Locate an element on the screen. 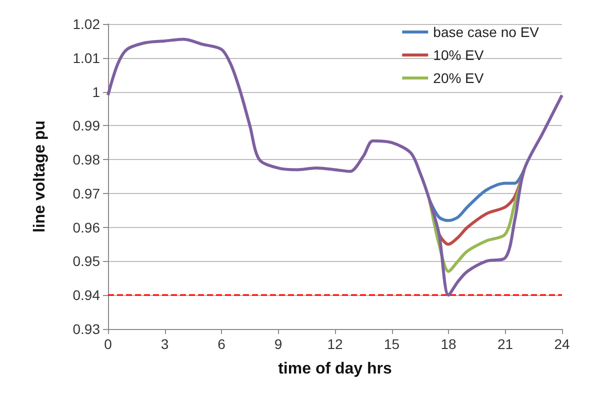 Image resolution: width=592 pixels, height=405 pixels. x-tick-label: 24 is located at coordinates (562, 344).